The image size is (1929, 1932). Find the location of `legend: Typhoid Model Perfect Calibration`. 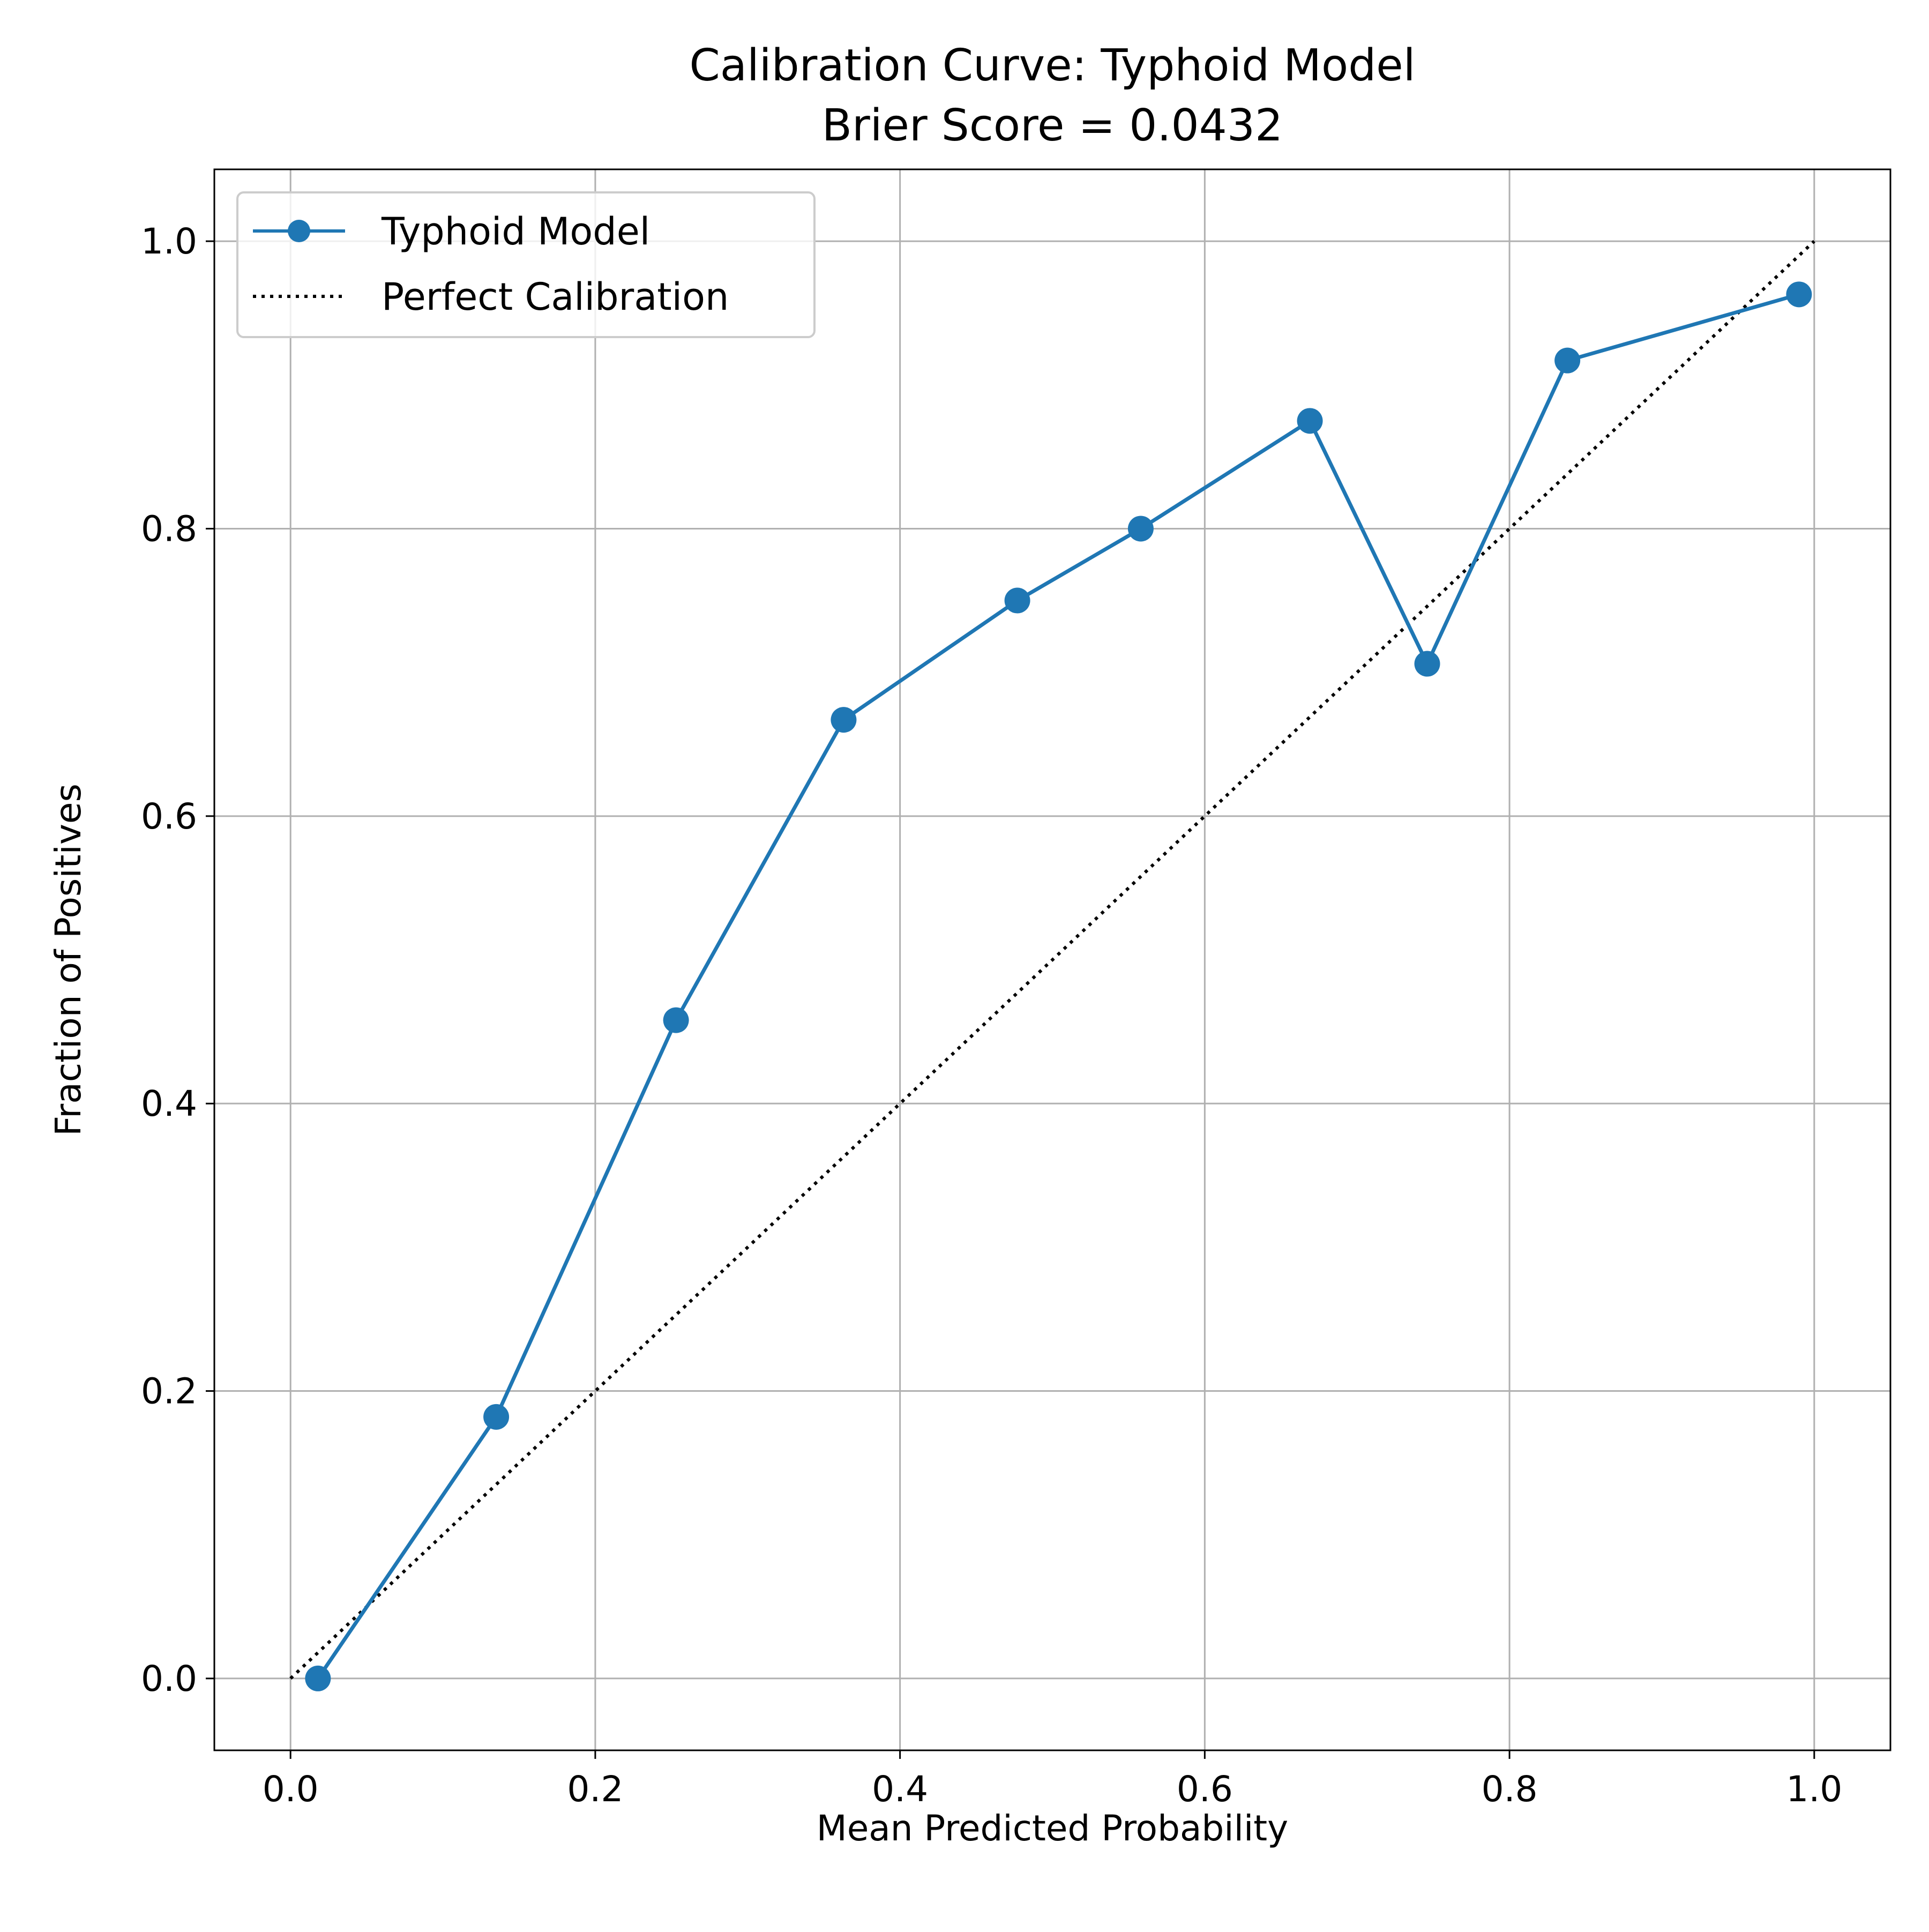

legend: Typhoid Model Perfect Calibration is located at coordinates (526, 264).